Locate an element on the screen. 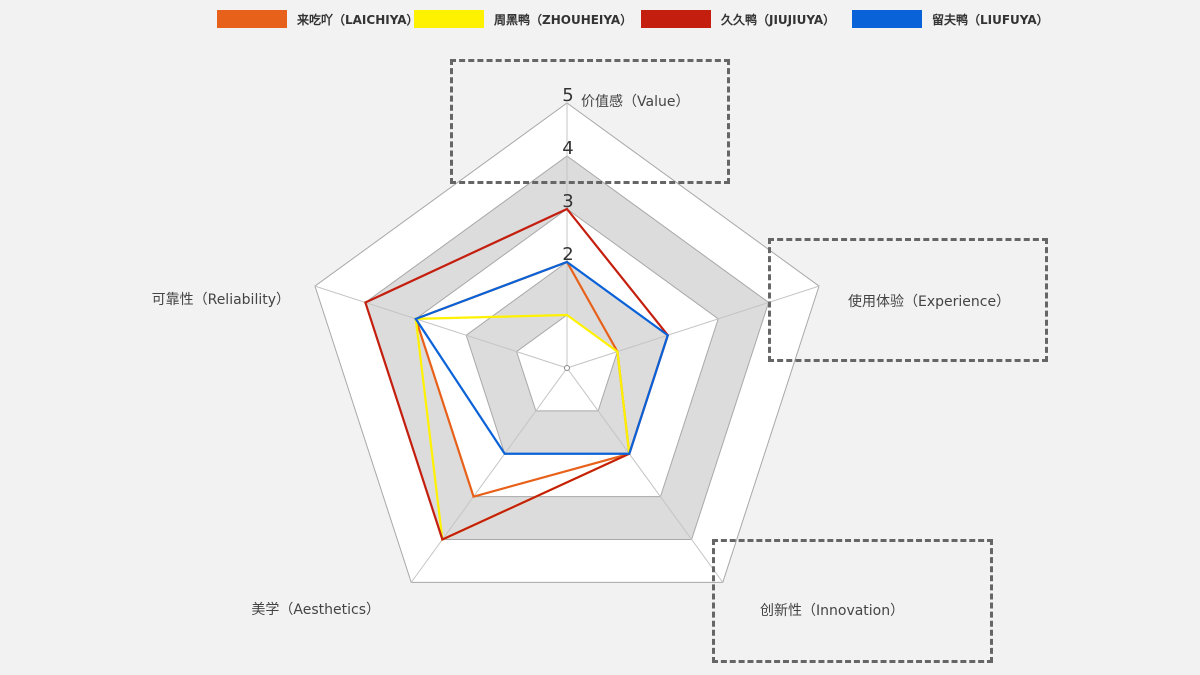 This screenshot has width=1200, height=675. legend-label: 周黑鸭（ZHOUHEIYA） is located at coordinates (563, 19).